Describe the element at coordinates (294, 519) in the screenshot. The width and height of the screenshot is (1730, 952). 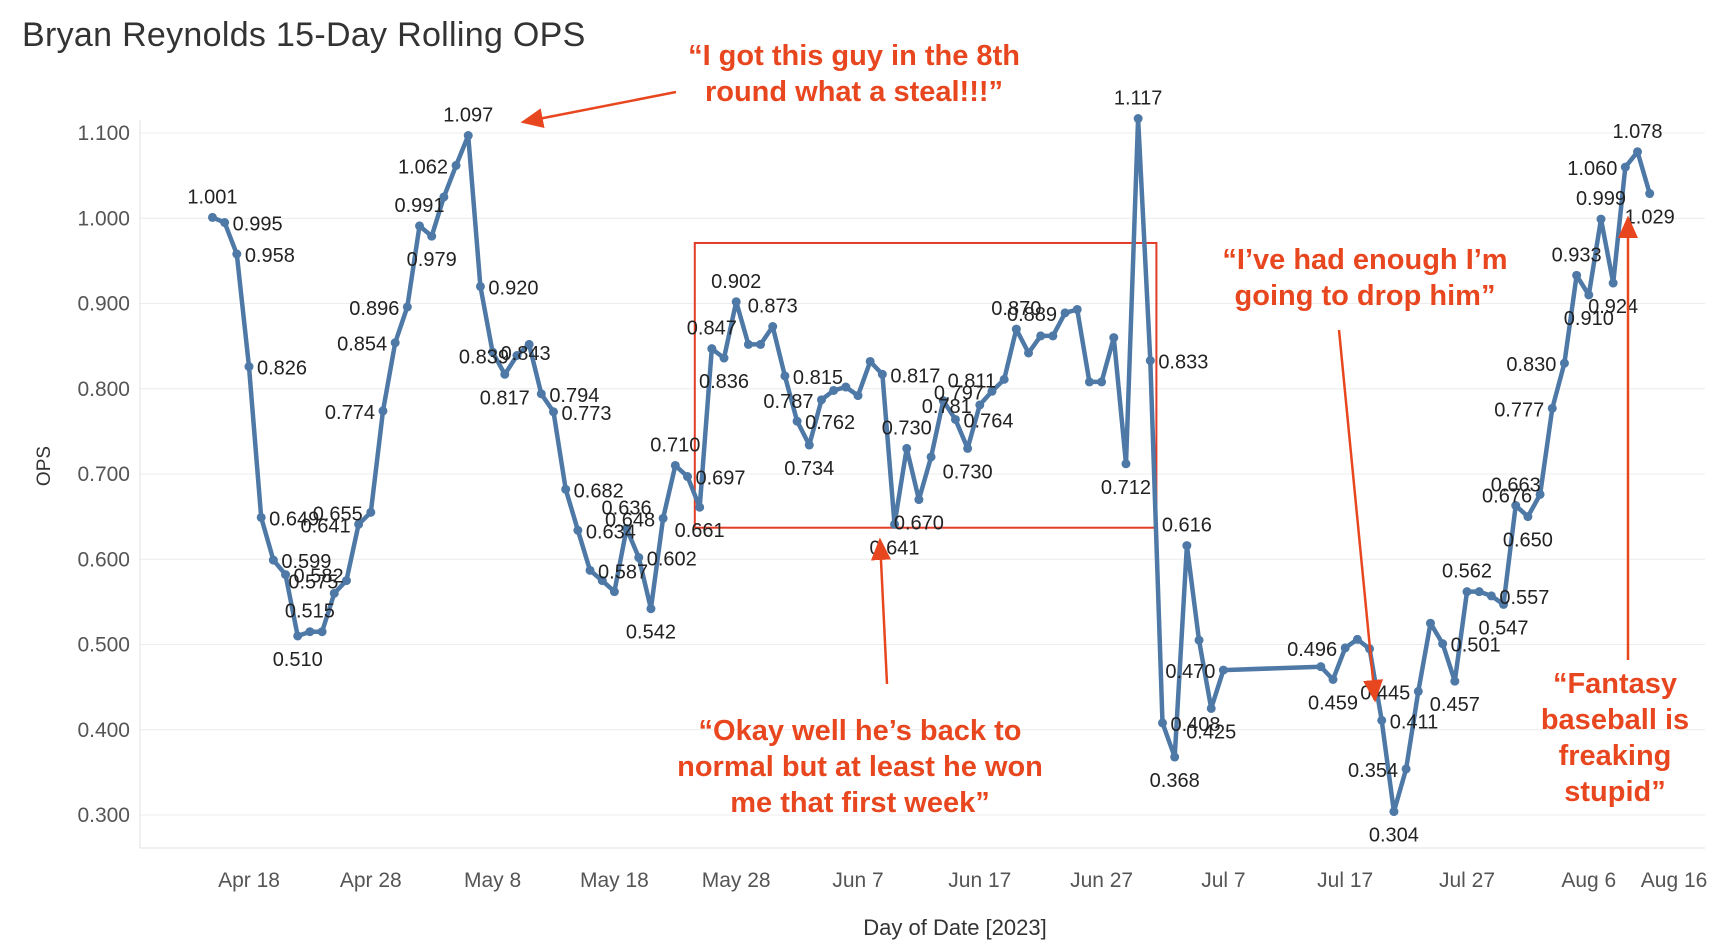
I see `data-label: 0.649` at that location.